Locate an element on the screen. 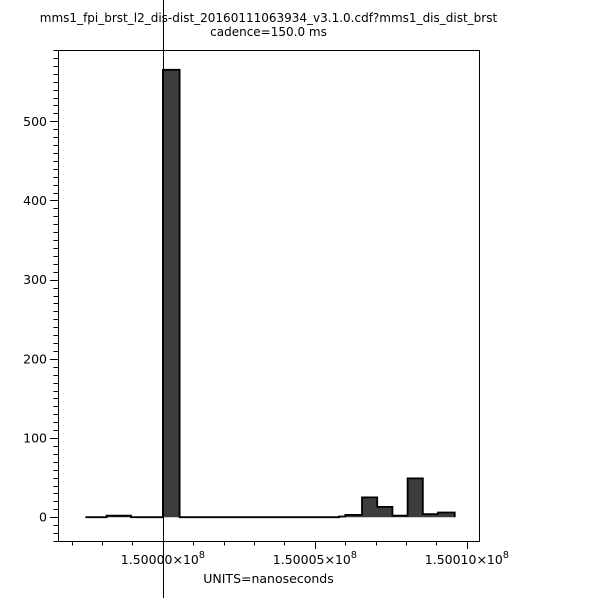 The image size is (600, 600). plot-subtitle: cadence=150.0 ms is located at coordinates (268, 32).